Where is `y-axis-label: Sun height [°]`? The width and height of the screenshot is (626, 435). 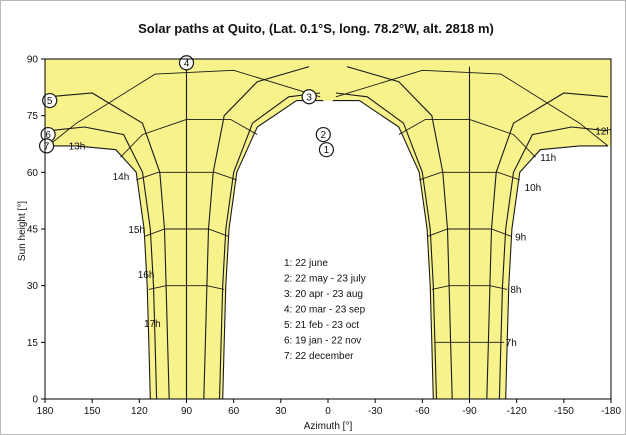 y-axis-label: Sun height [°] is located at coordinates (22, 231).